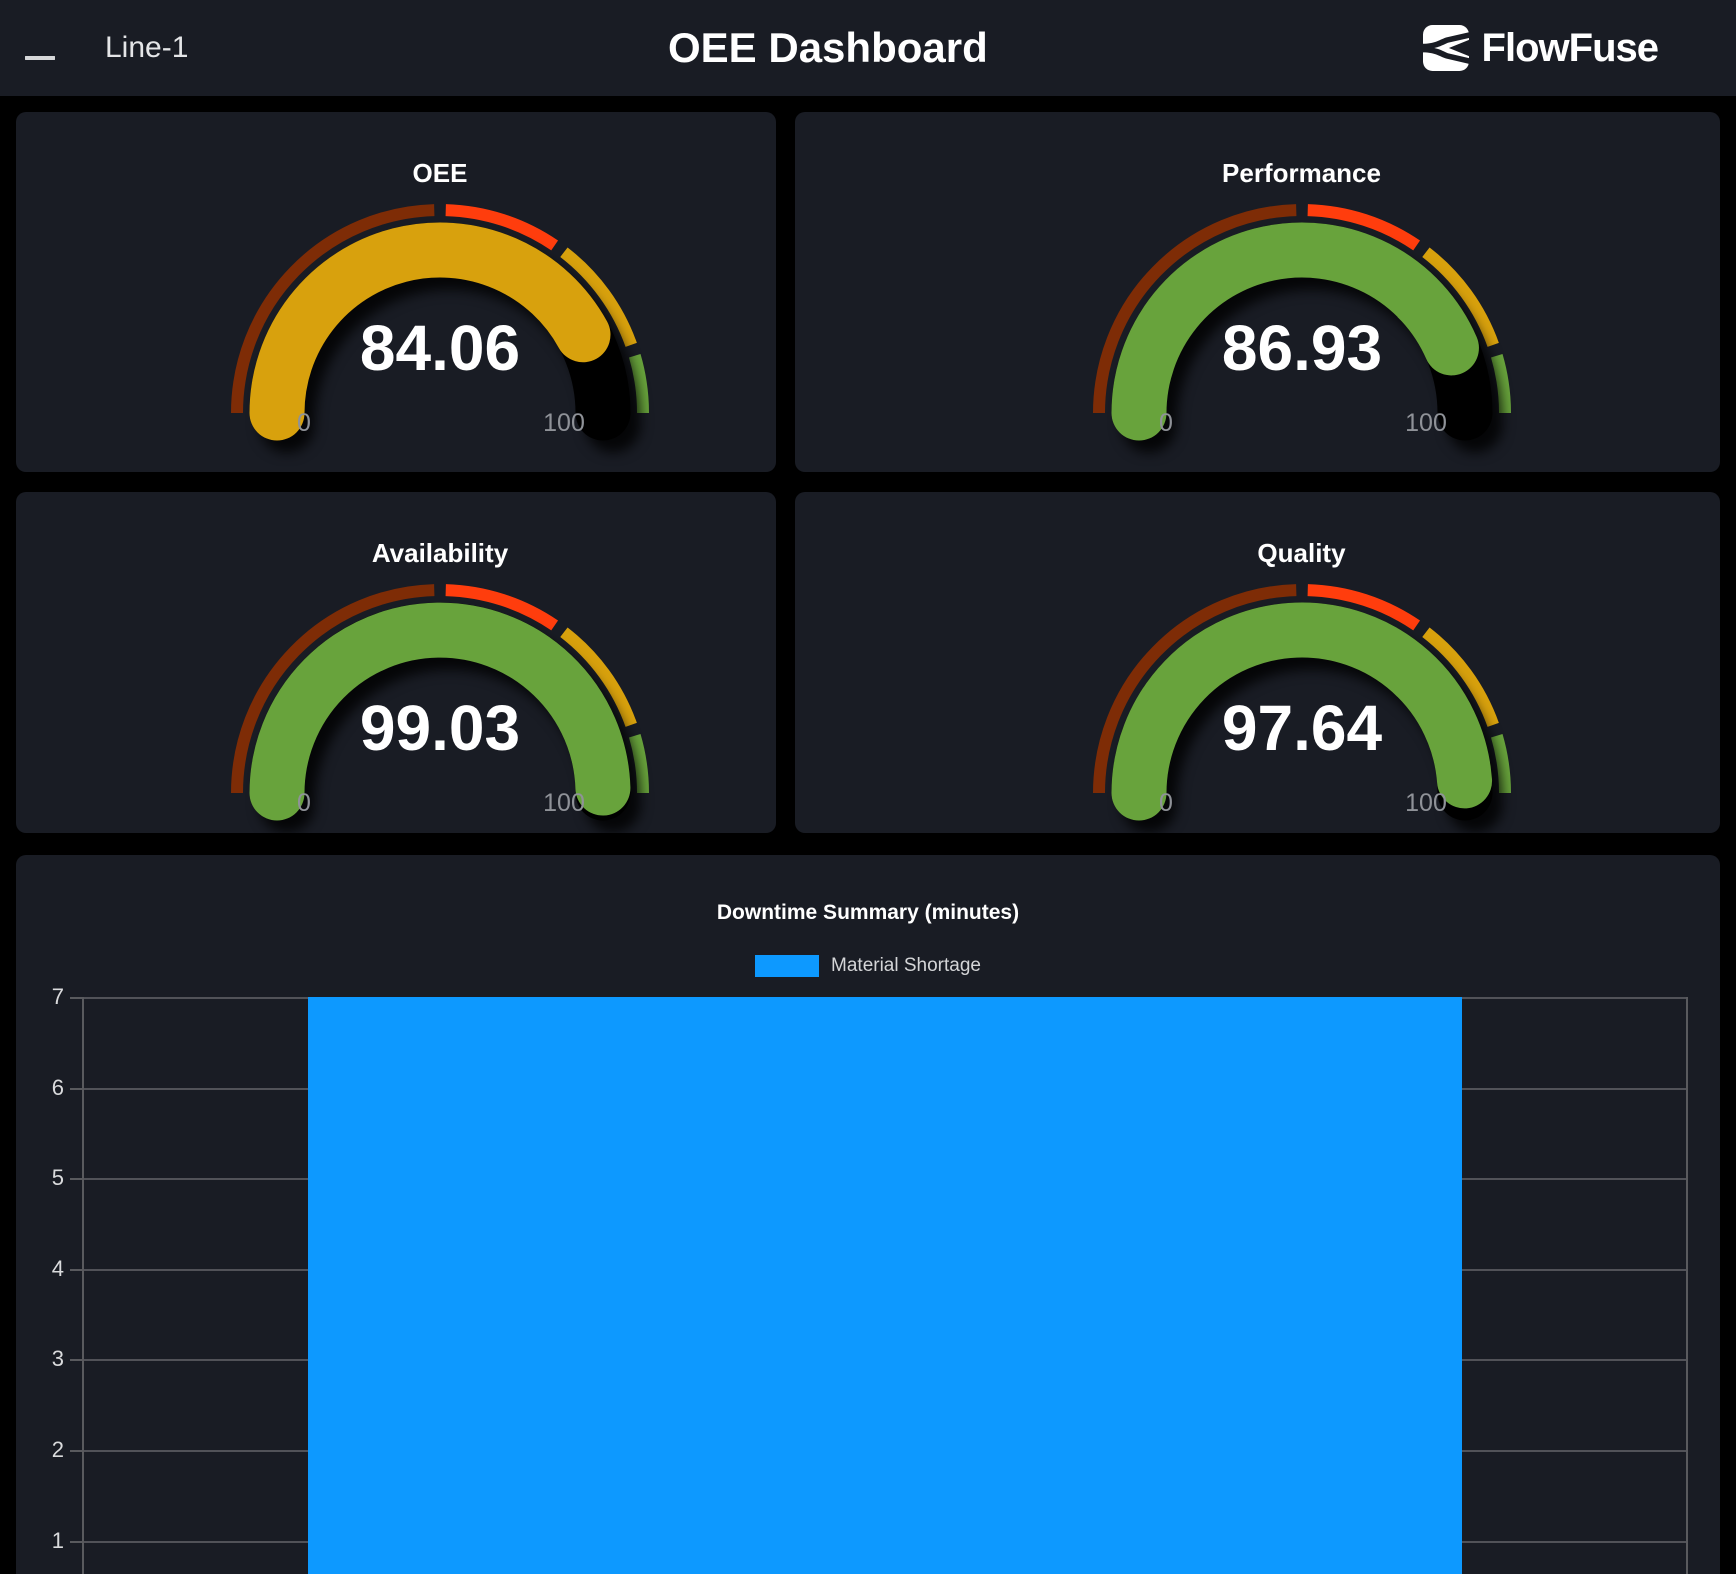 The height and width of the screenshot is (1574, 1736). I want to click on gauge-card-oee: OEE 84.06 0 100, so click(396, 292).